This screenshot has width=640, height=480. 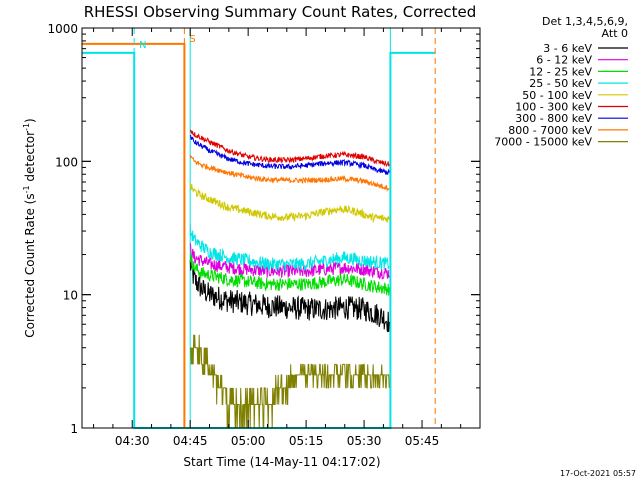 What do you see at coordinates (560, 71) in the screenshot?
I see `legend-entry-2: 12 - 25 keV` at bounding box center [560, 71].